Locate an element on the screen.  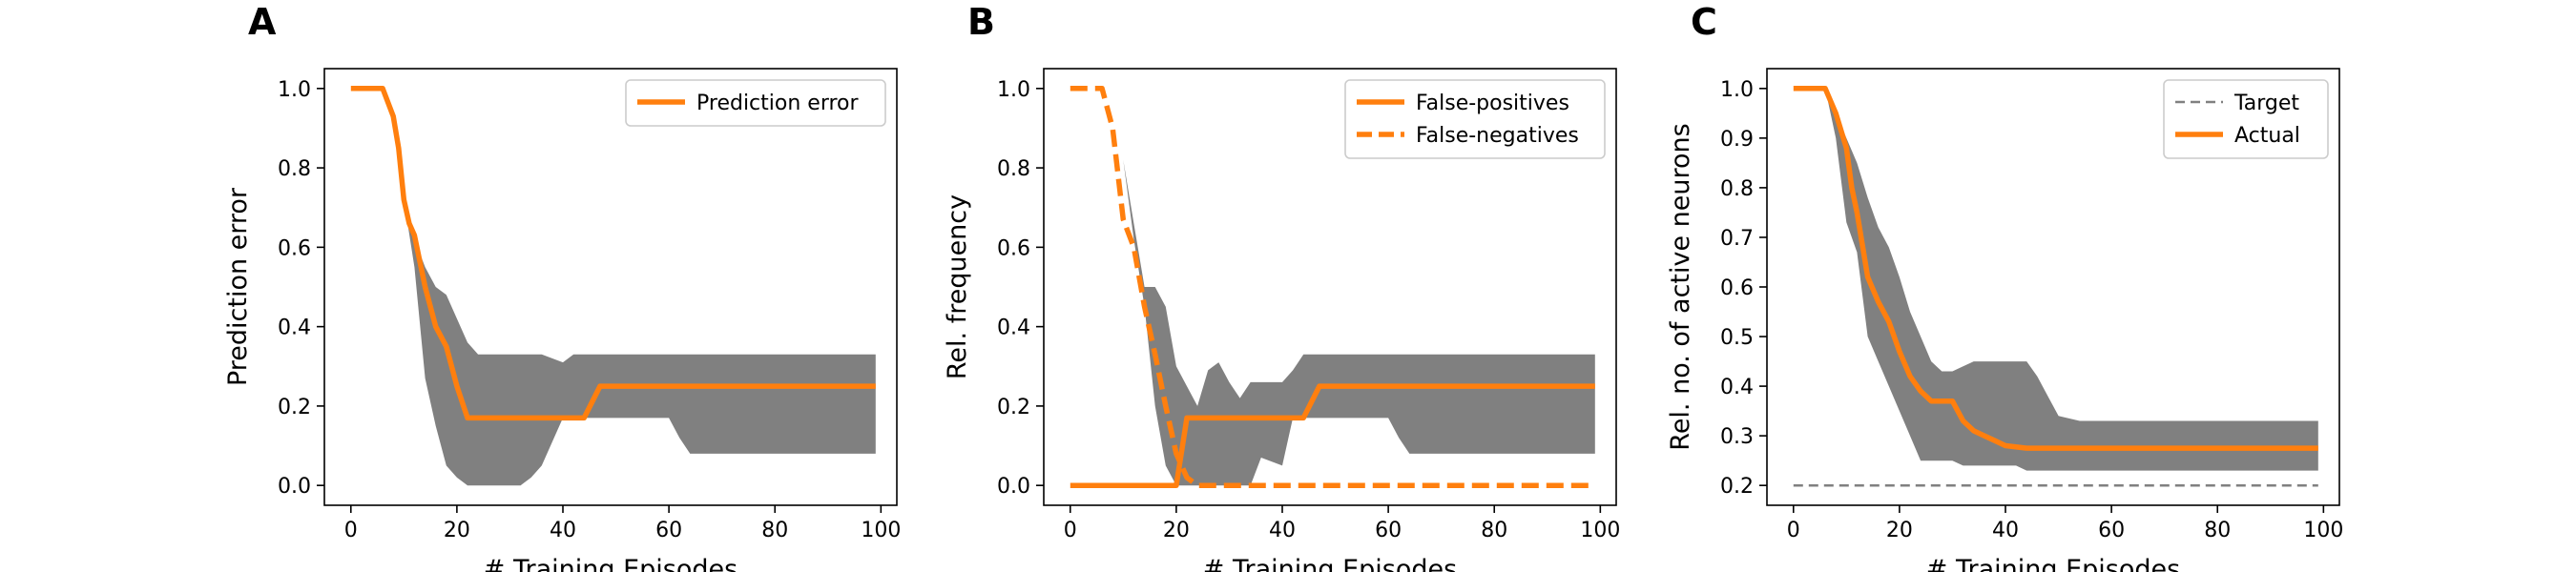
y-tick-label: 0.7 is located at coordinates (1737, 239).